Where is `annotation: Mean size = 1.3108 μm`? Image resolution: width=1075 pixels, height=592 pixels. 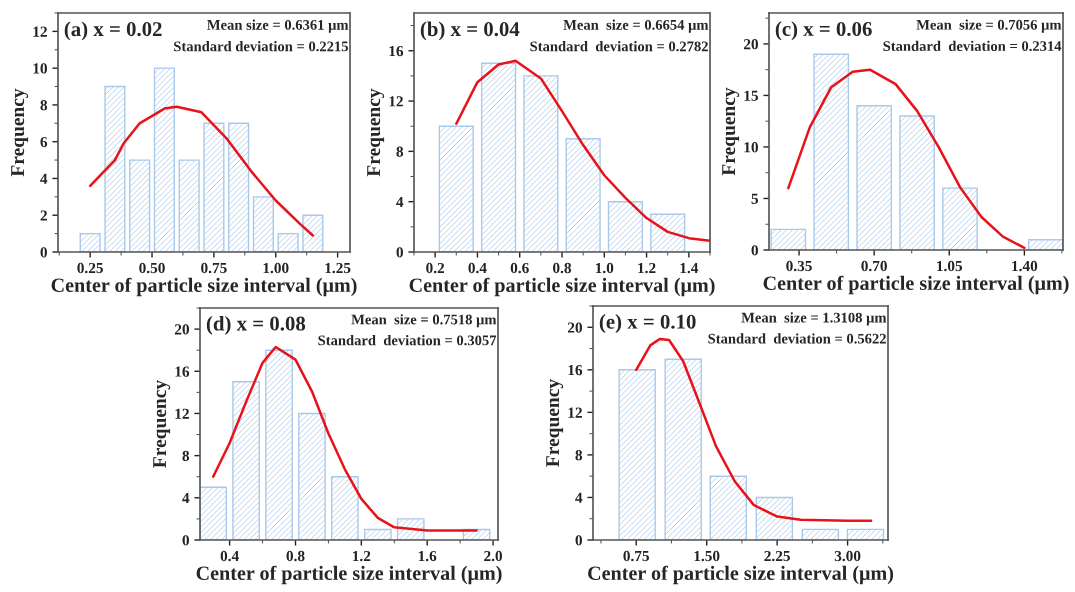
annotation: Mean size = 1.3108 μm is located at coordinates (814, 319).